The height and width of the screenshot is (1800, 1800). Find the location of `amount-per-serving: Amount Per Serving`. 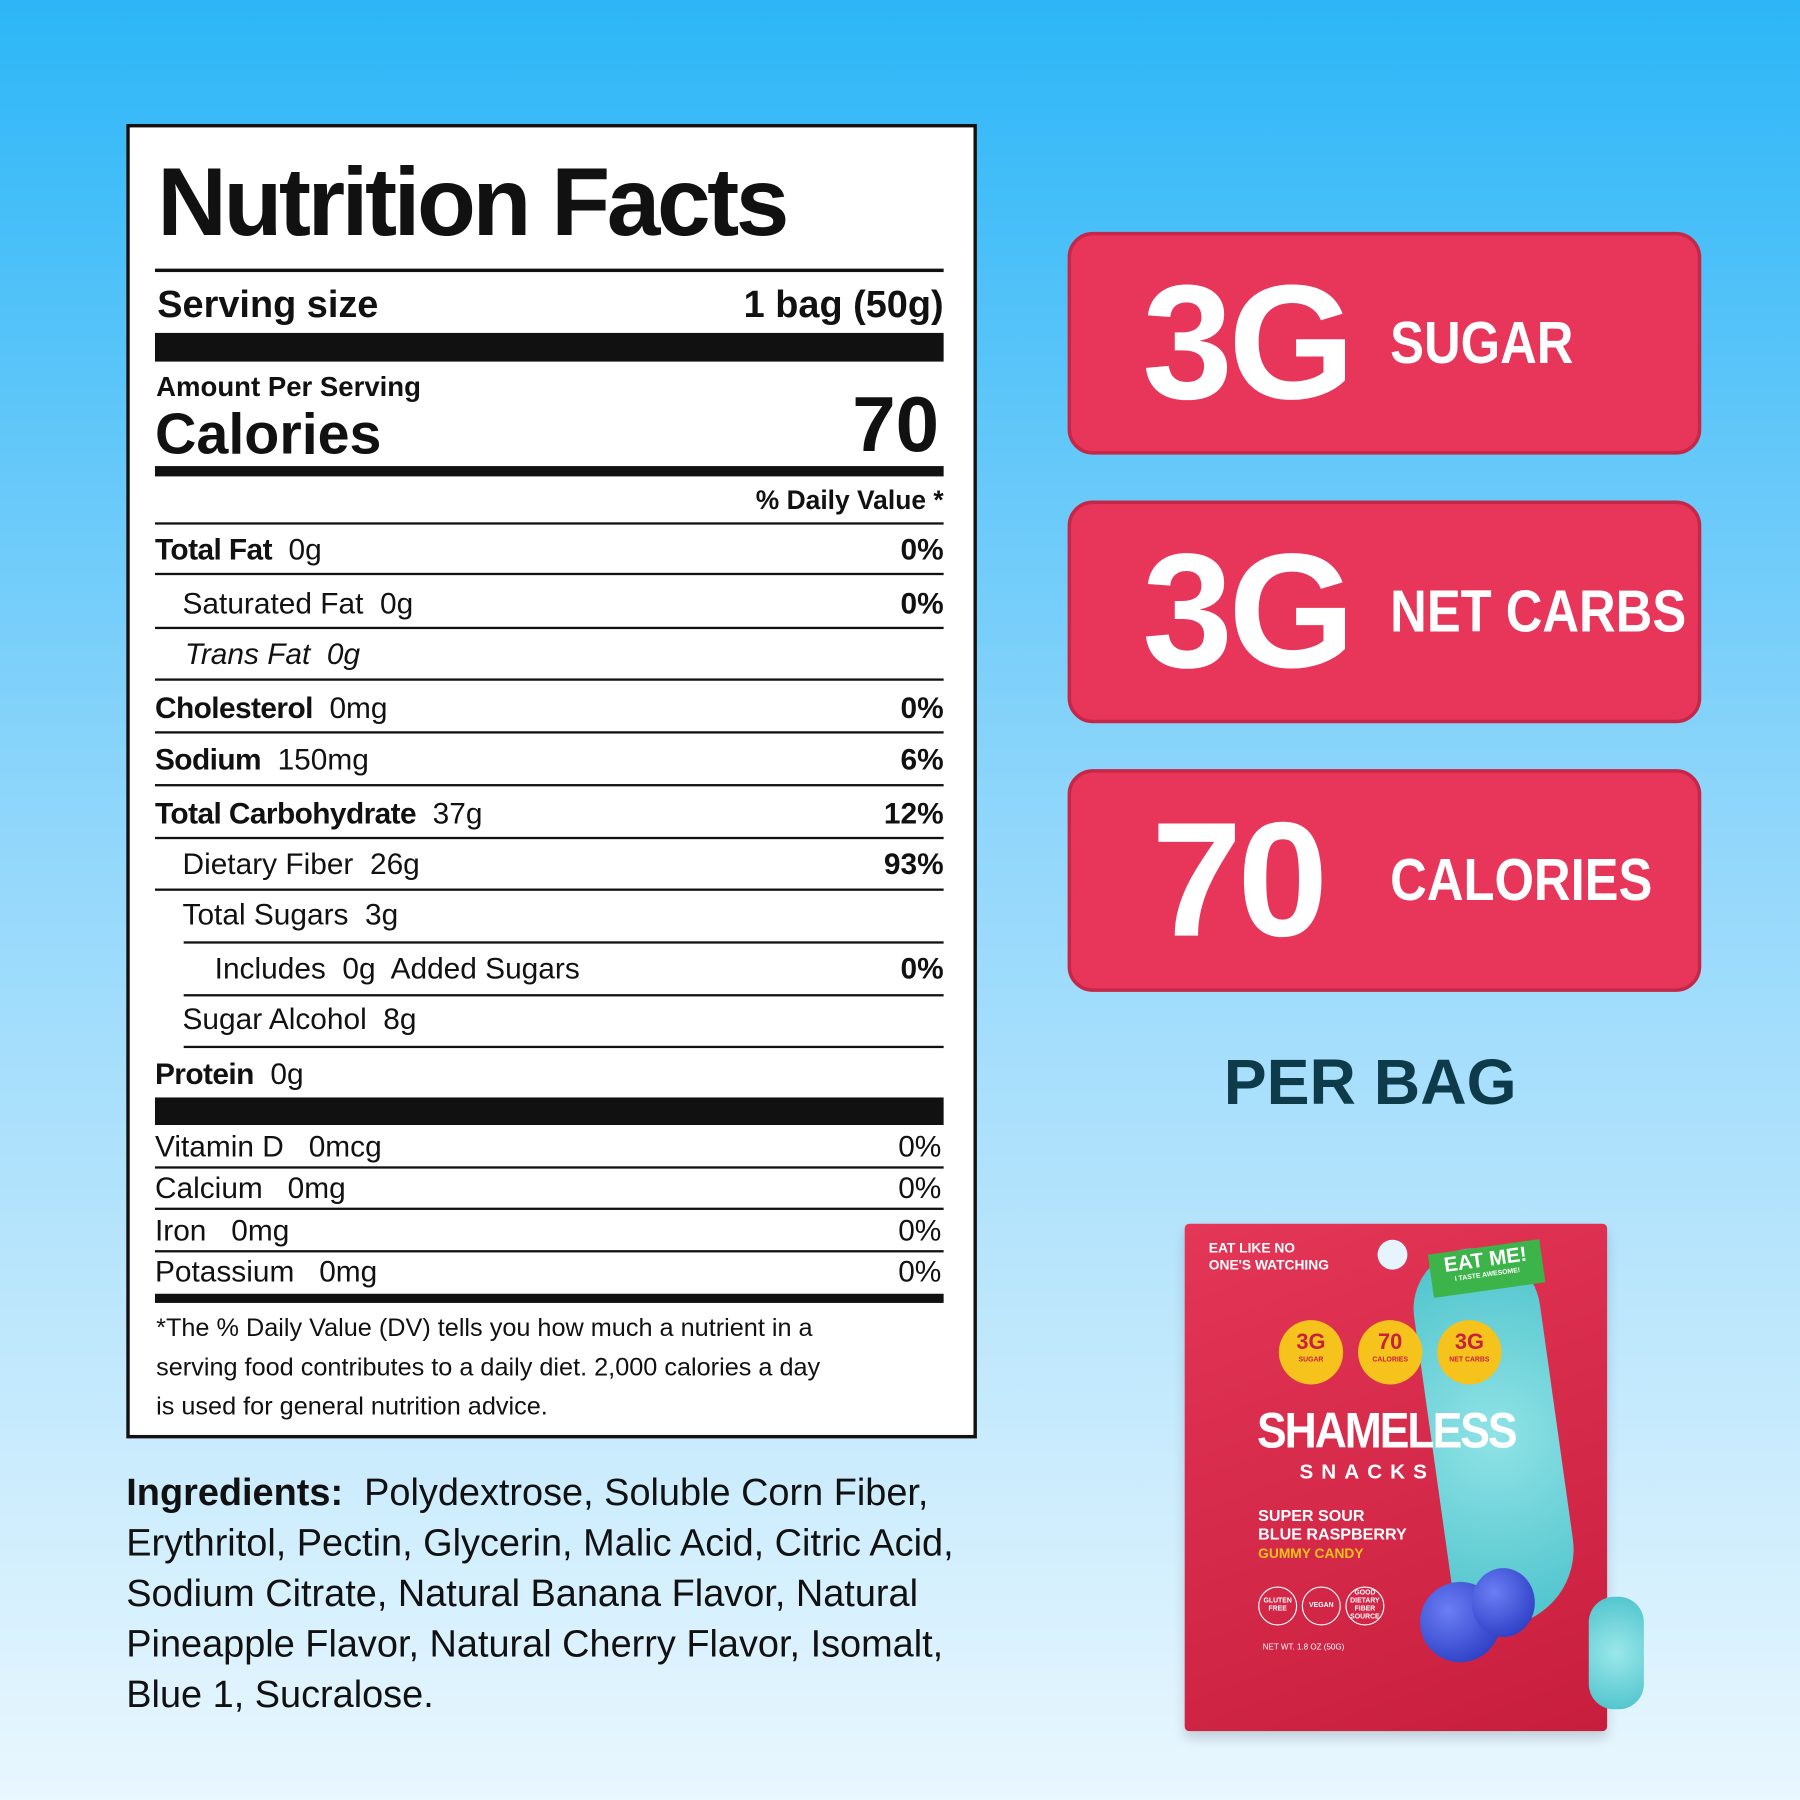

amount-per-serving: Amount Per Serving is located at coordinates (288, 387).